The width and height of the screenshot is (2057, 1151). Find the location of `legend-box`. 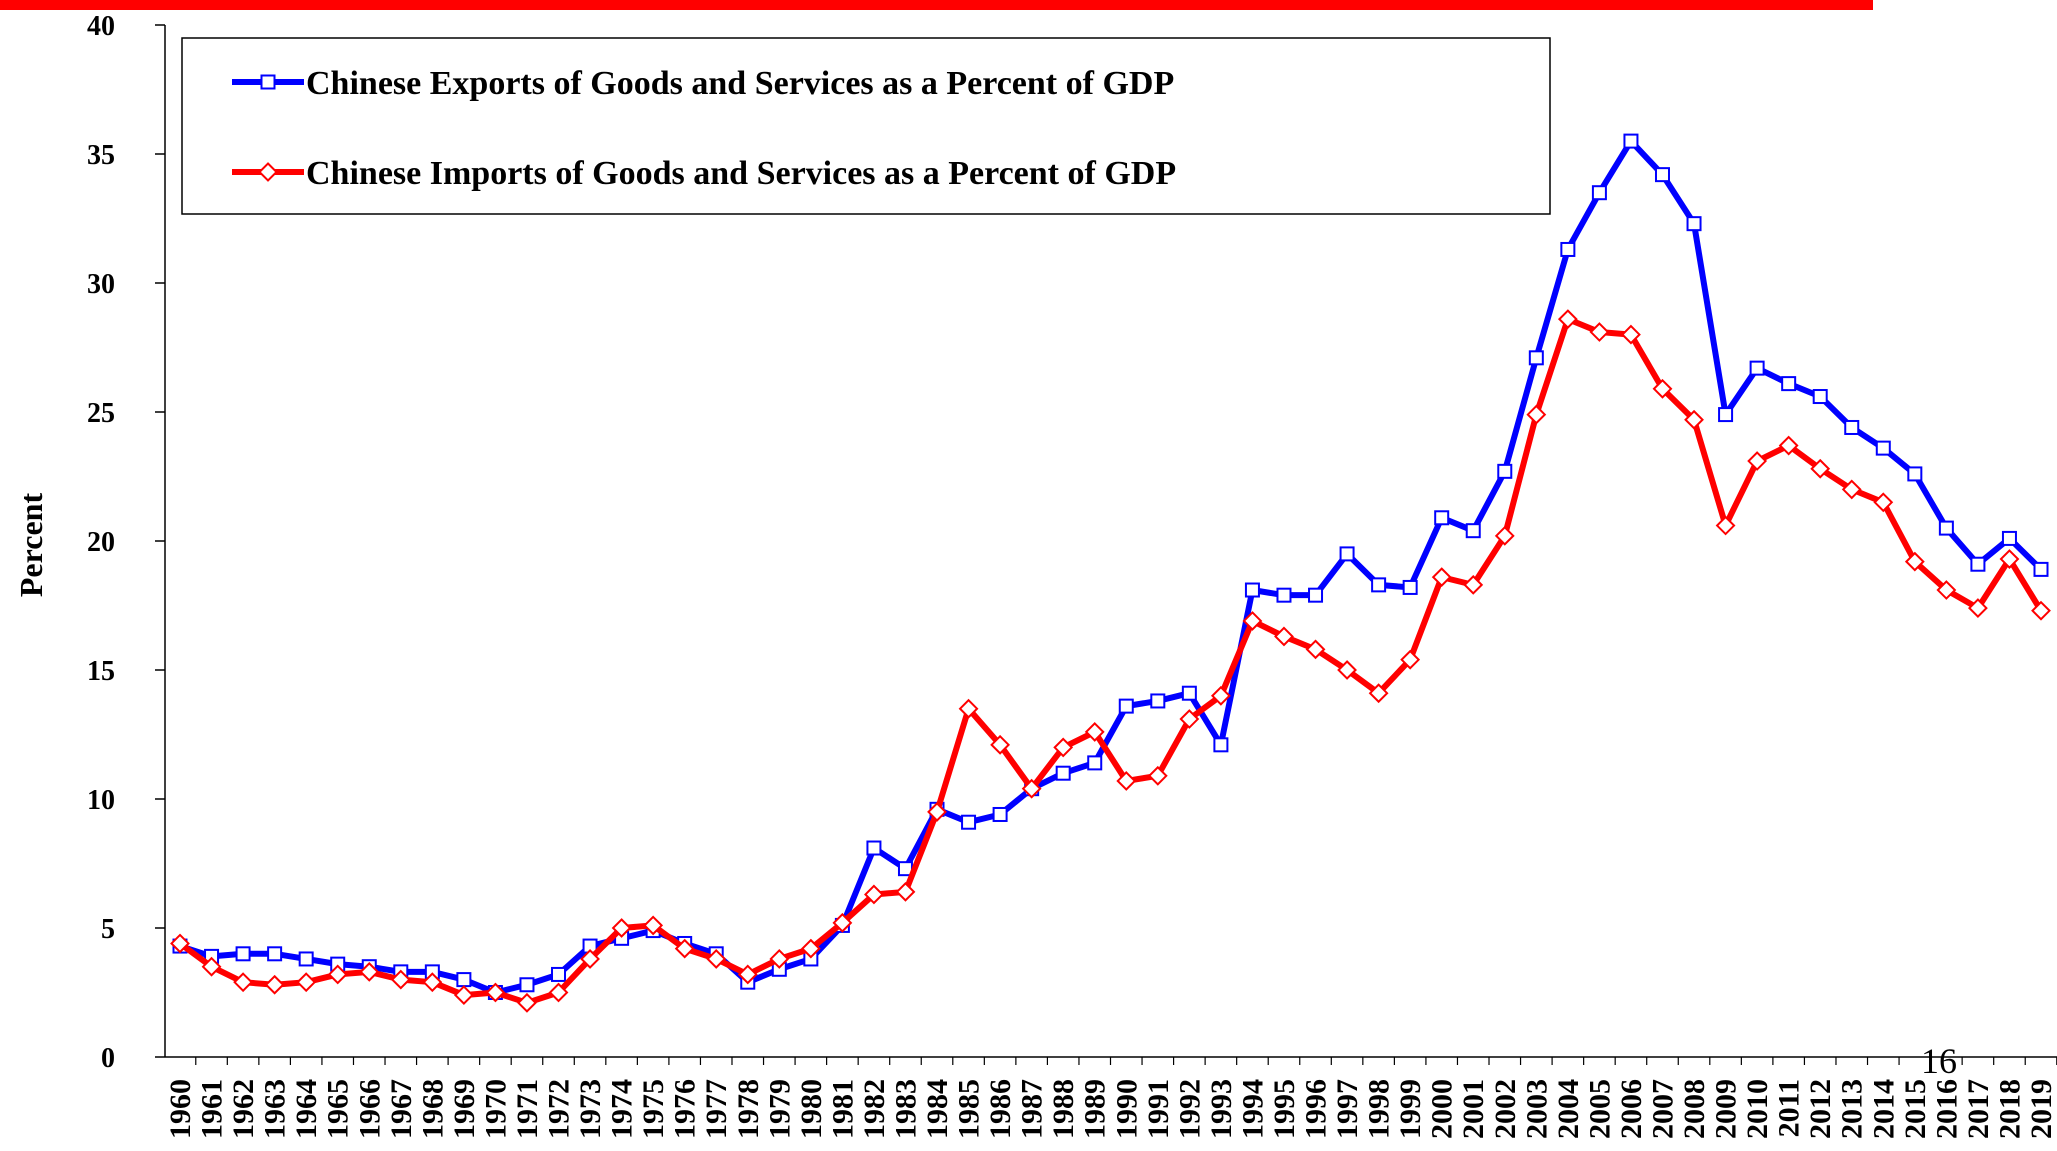

legend-box is located at coordinates (866, 126).